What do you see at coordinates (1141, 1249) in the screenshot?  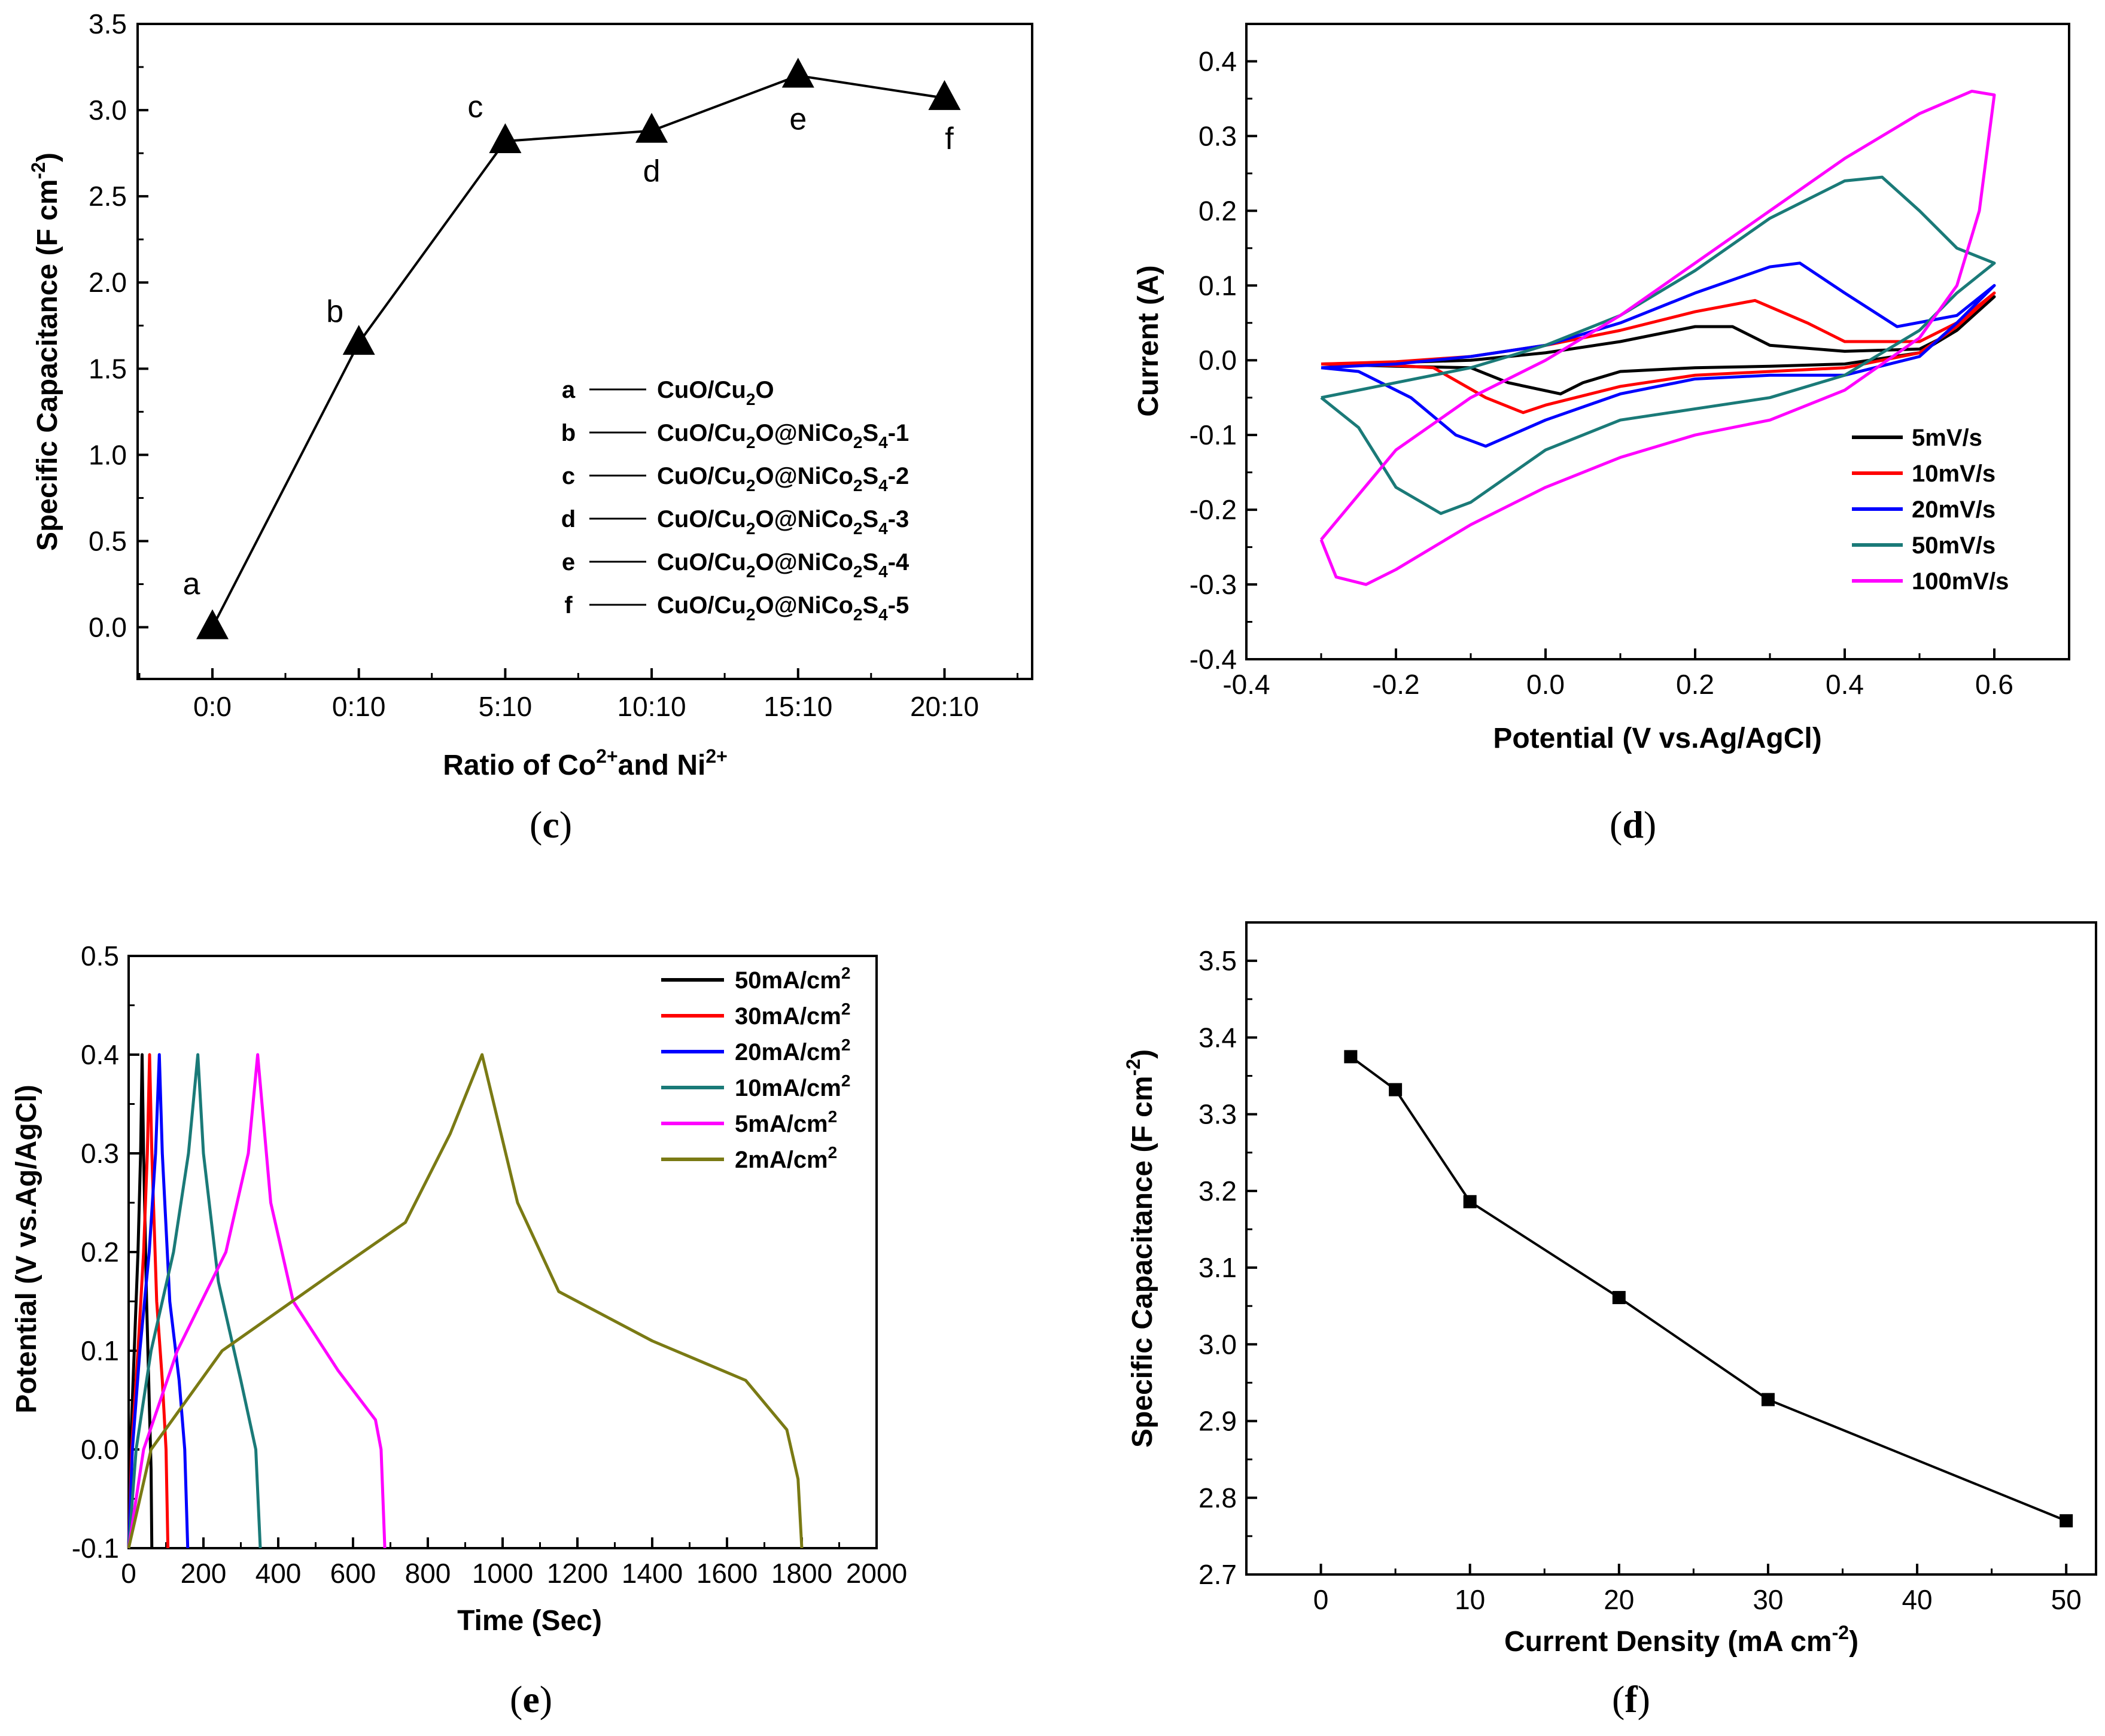 I see `panel-f-ylabel: Specific Capacitance (F cm-2)` at bounding box center [1141, 1249].